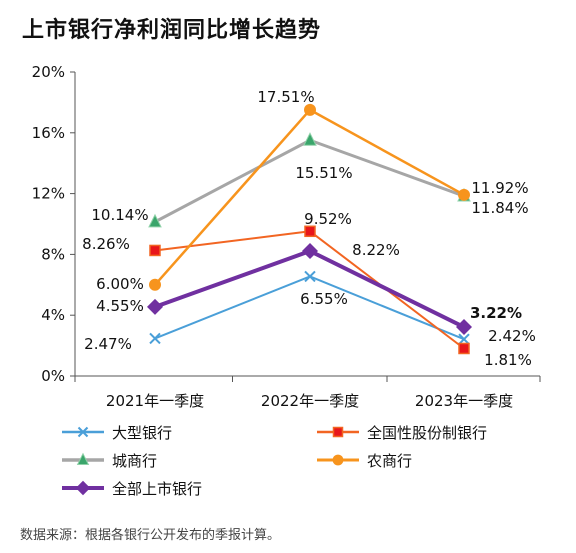 Image resolution: width=576 pixels, height=553 pixels. I want to click on data-label: 9.52%, so click(328, 219).